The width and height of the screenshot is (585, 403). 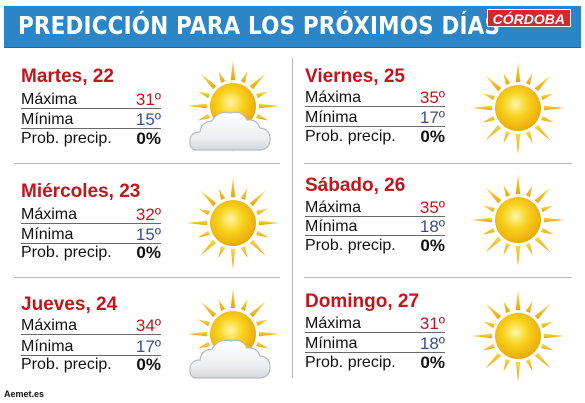 What do you see at coordinates (67, 76) in the screenshot?
I see `day-title: Martes, 22` at bounding box center [67, 76].